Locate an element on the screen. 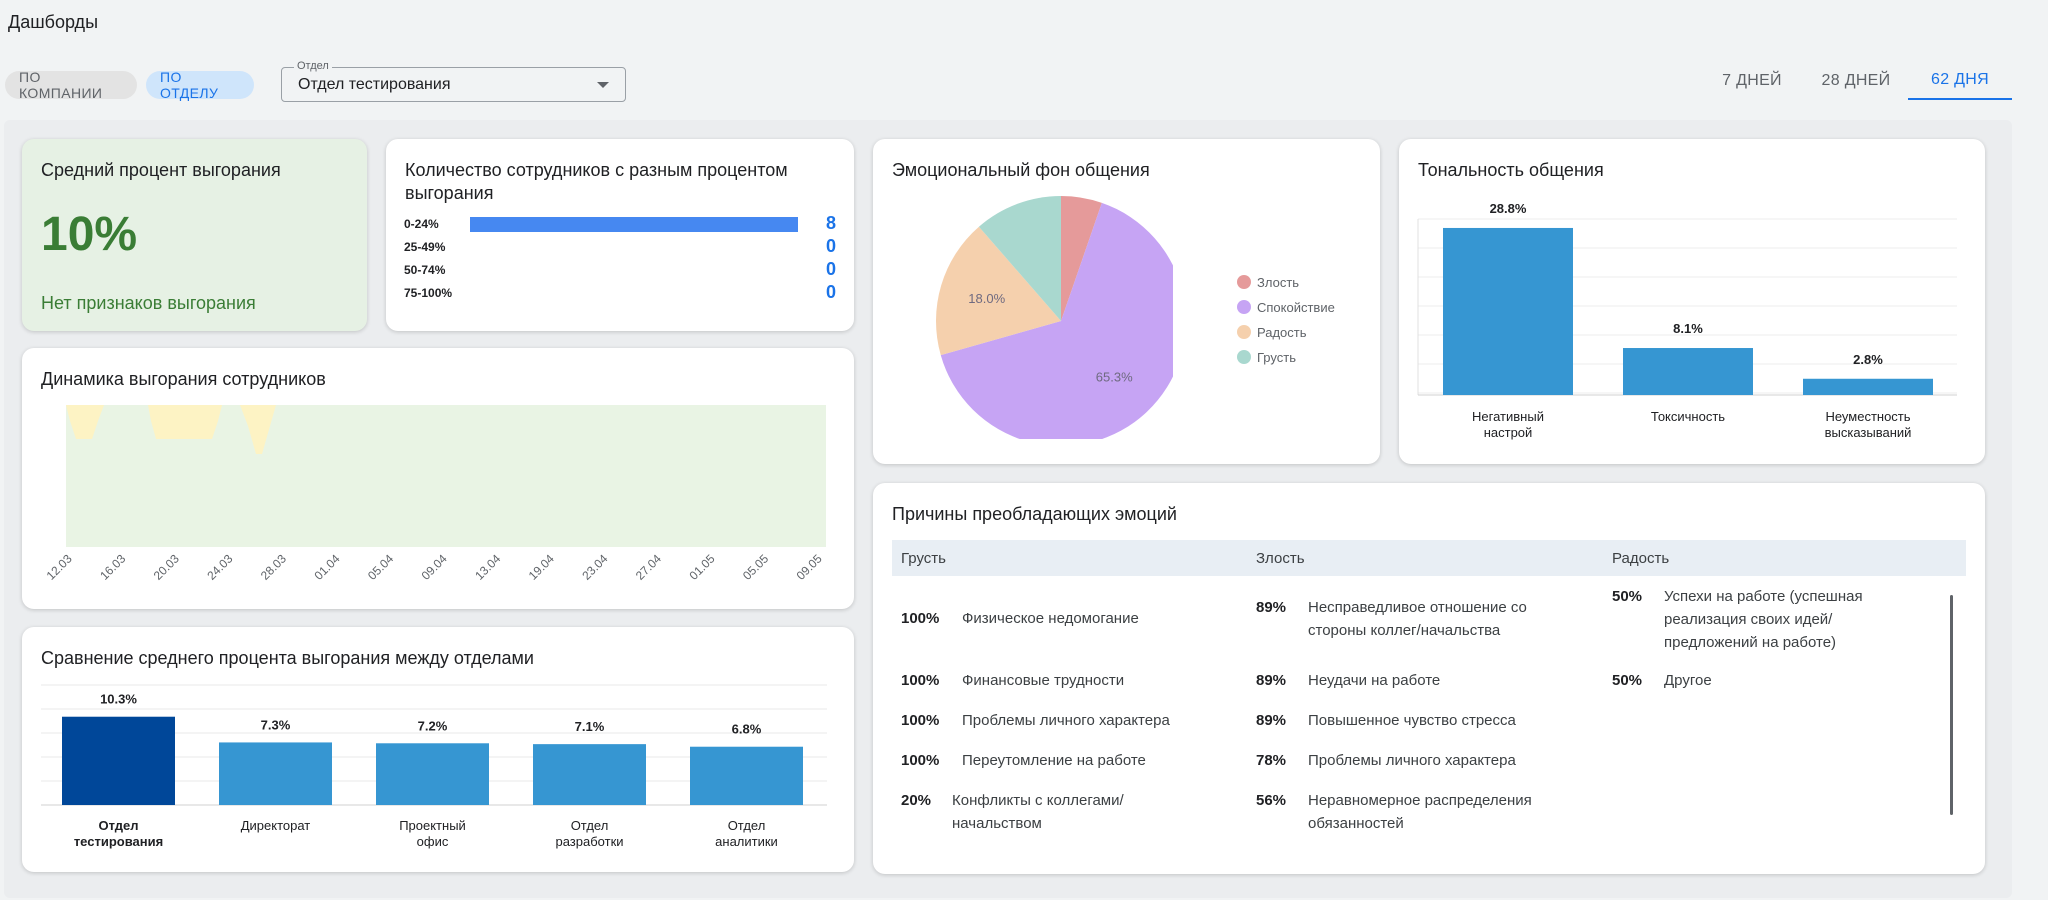  x-axis-tick-label: 01.04 is located at coordinates (326, 566).